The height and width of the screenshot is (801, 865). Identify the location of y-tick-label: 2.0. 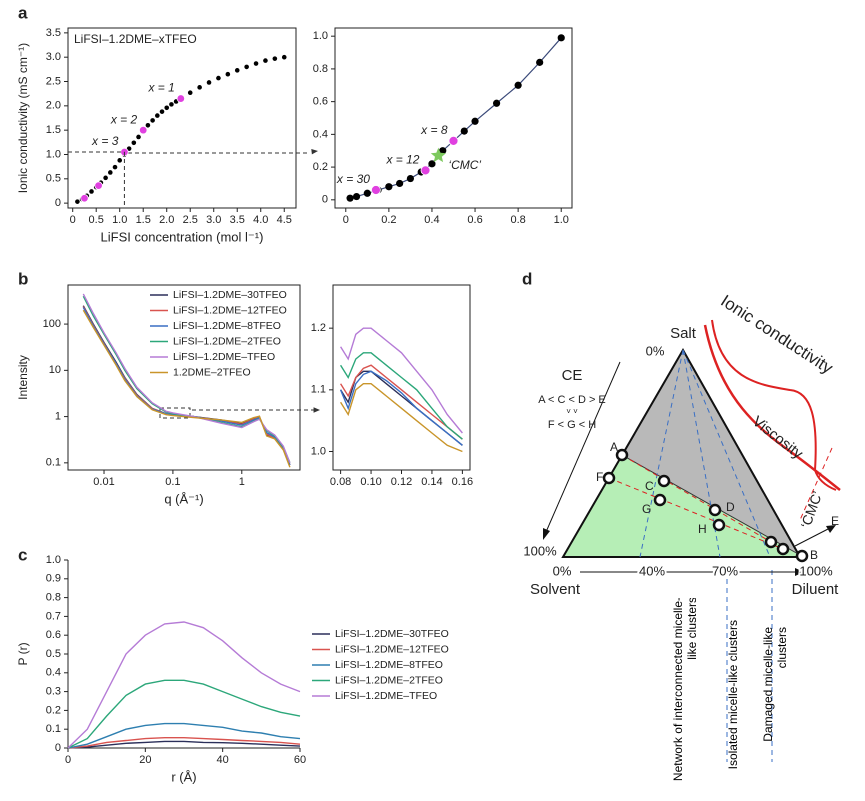
(53, 106).